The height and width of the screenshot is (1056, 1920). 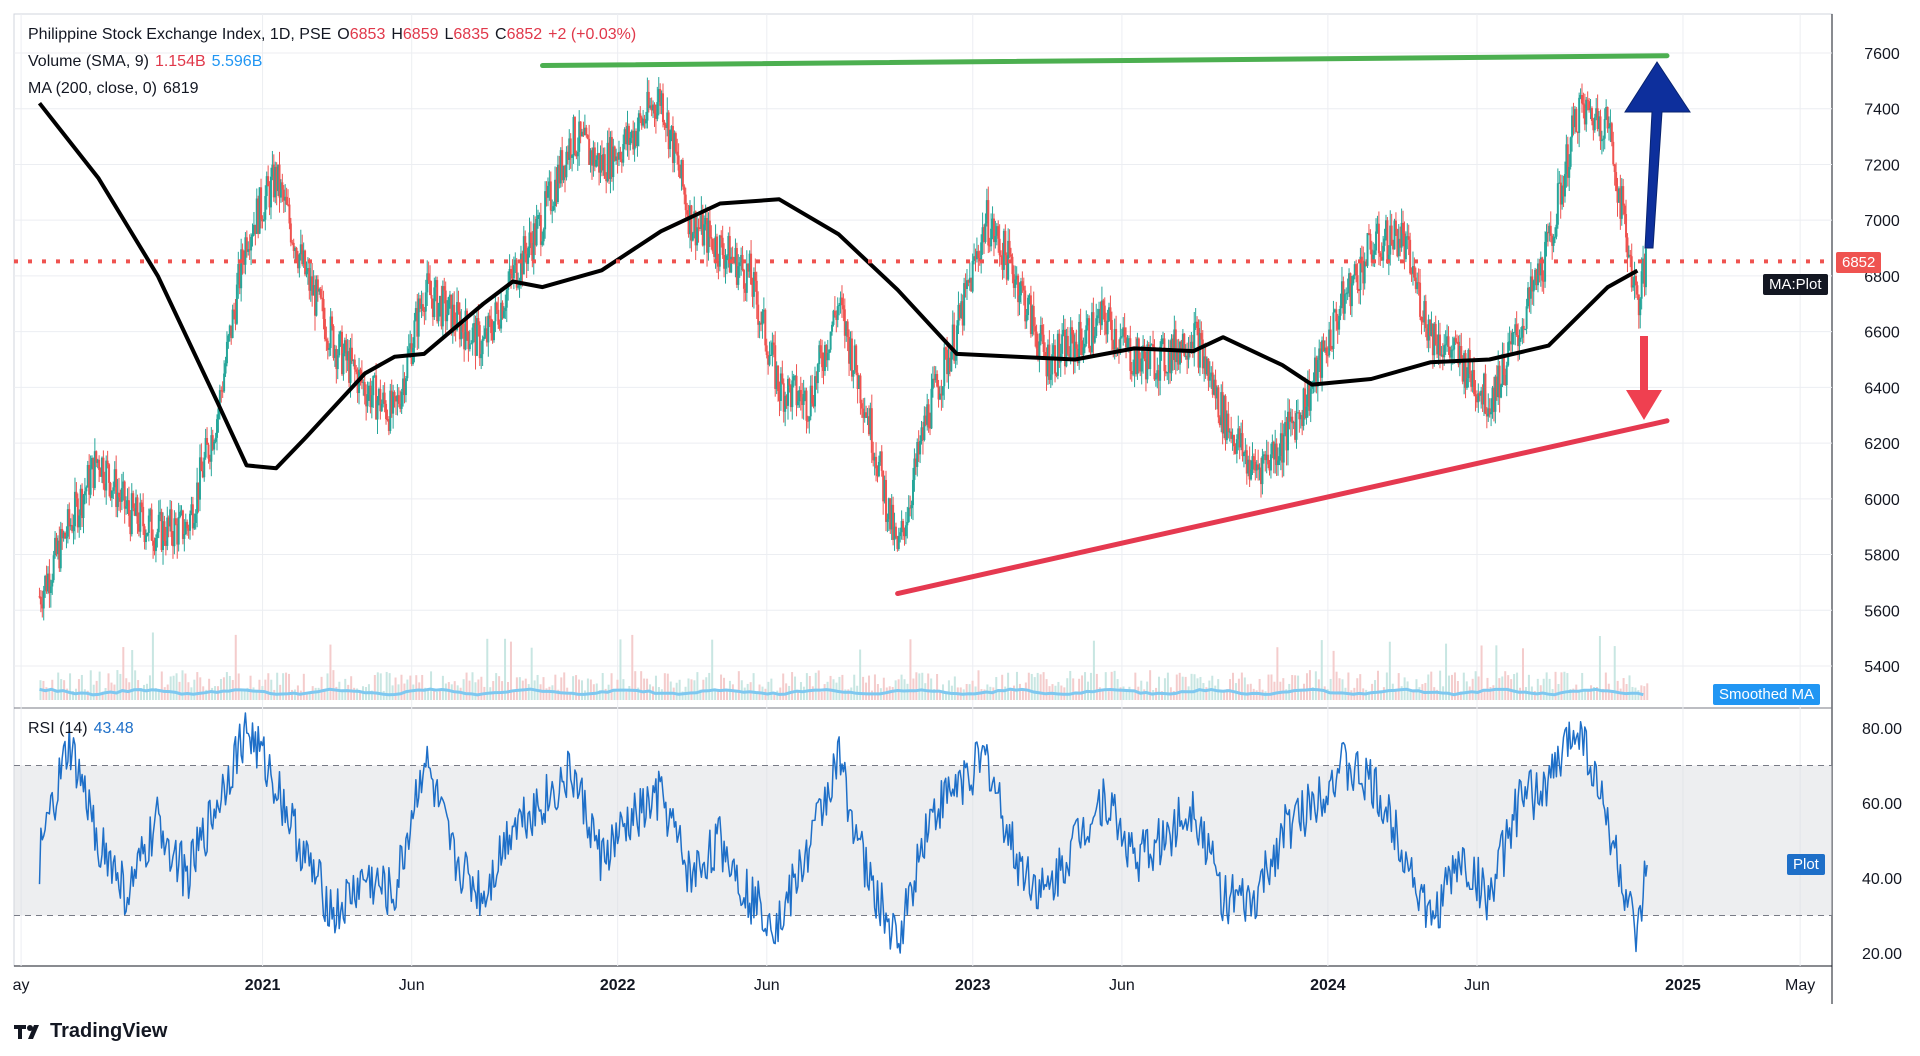 What do you see at coordinates (449, 34) in the screenshot?
I see `low-label: L` at bounding box center [449, 34].